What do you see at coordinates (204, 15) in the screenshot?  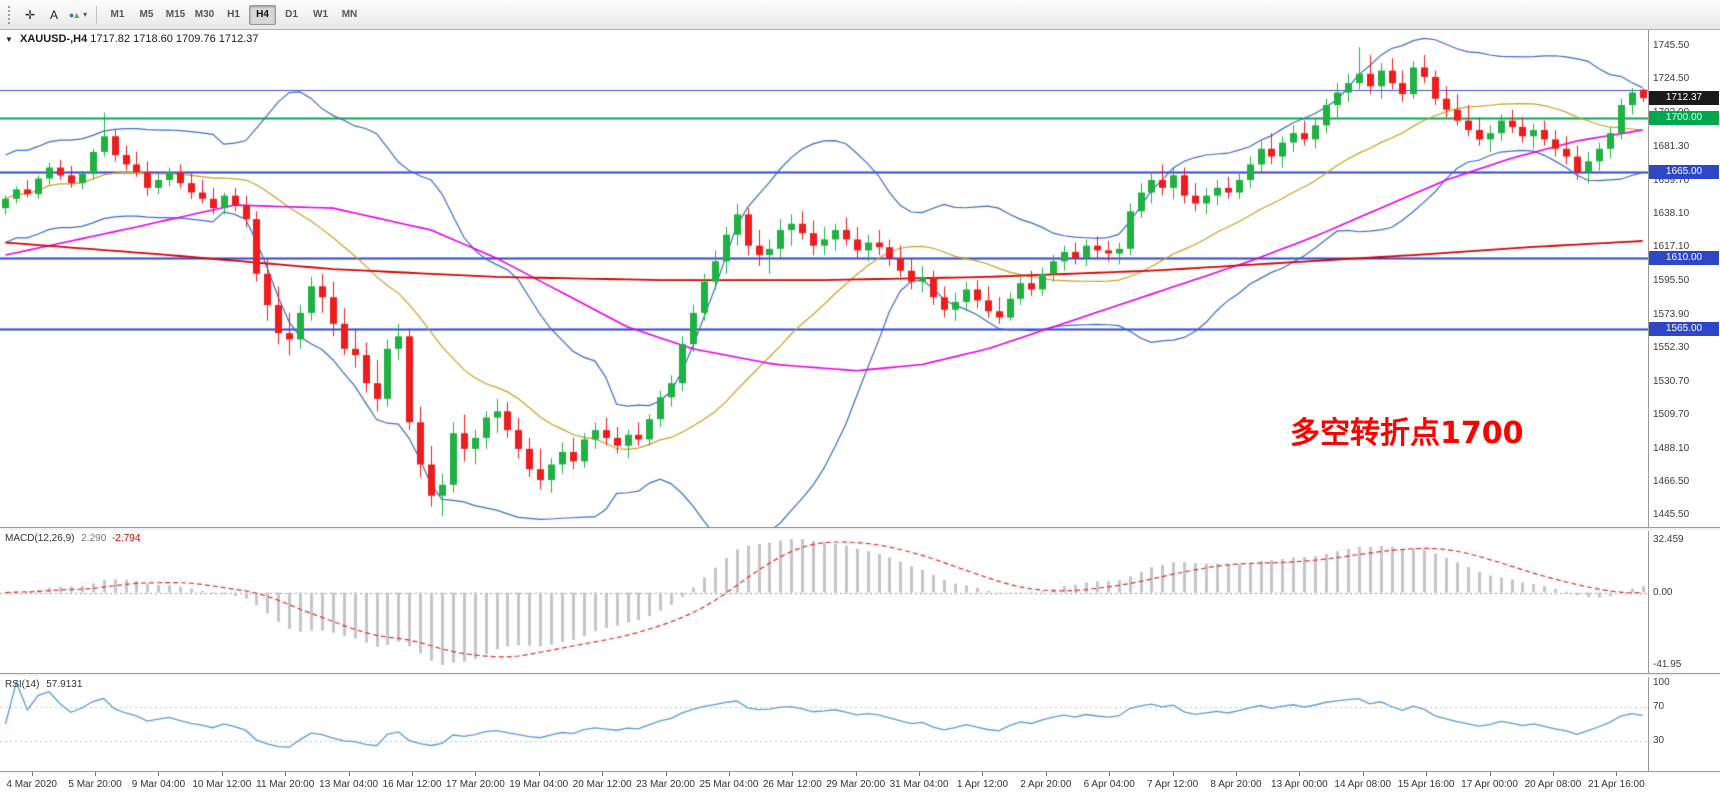 I see `timeframe-button-m30: M30` at bounding box center [204, 15].